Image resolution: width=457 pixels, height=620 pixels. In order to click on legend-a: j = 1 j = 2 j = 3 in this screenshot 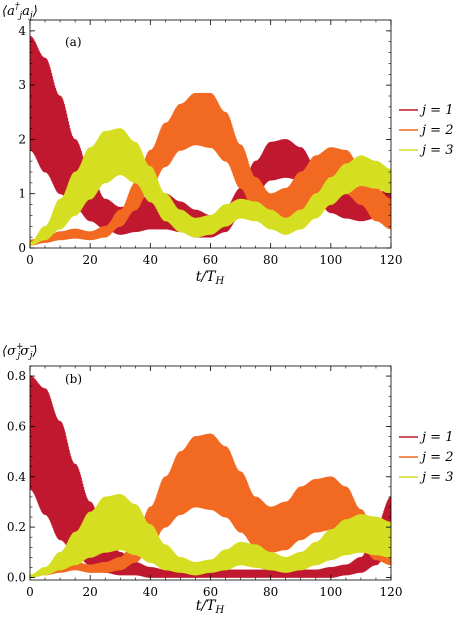, I will do `click(426, 130)`.